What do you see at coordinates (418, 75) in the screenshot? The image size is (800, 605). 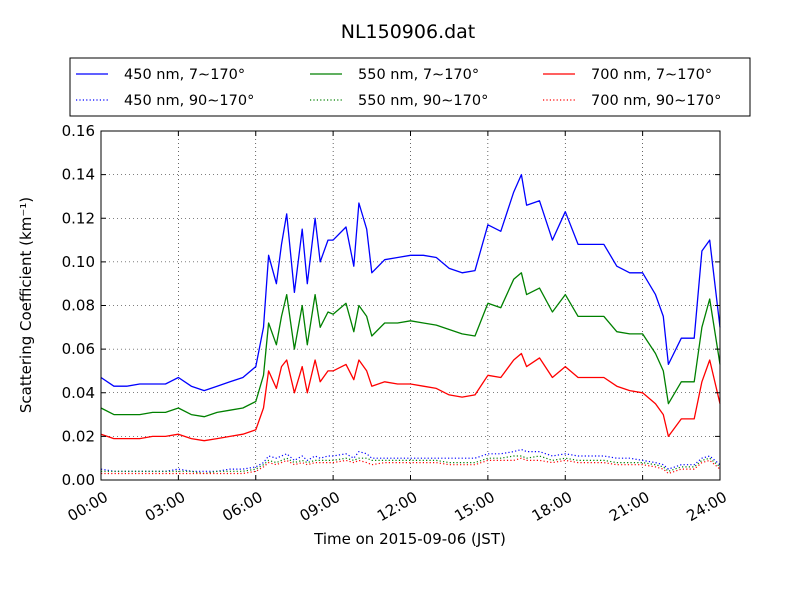 I see `legend-label-2: 550 nm, 7∼170°` at bounding box center [418, 75].